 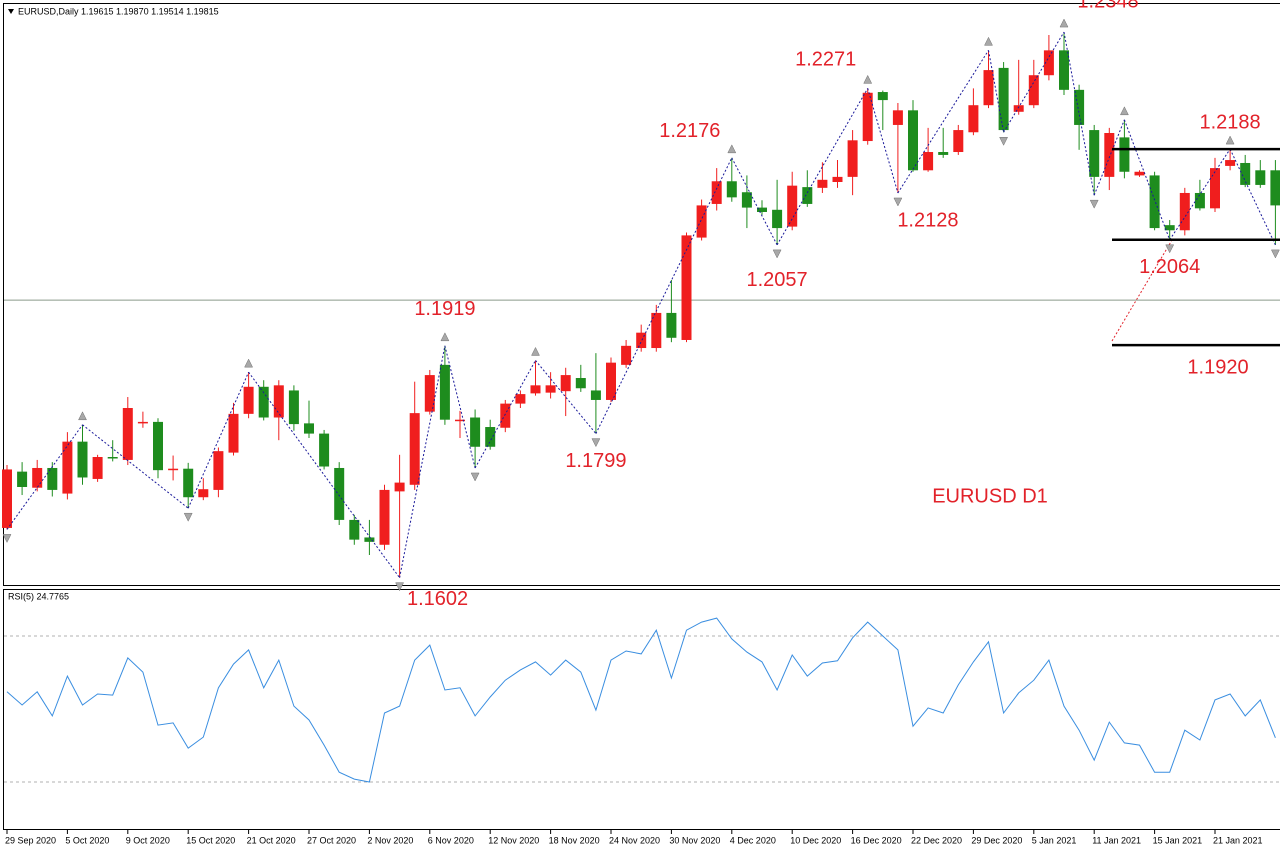 What do you see at coordinates (936, 840) in the screenshot?
I see `x-tick-label: 22 Dec 2020` at bounding box center [936, 840].